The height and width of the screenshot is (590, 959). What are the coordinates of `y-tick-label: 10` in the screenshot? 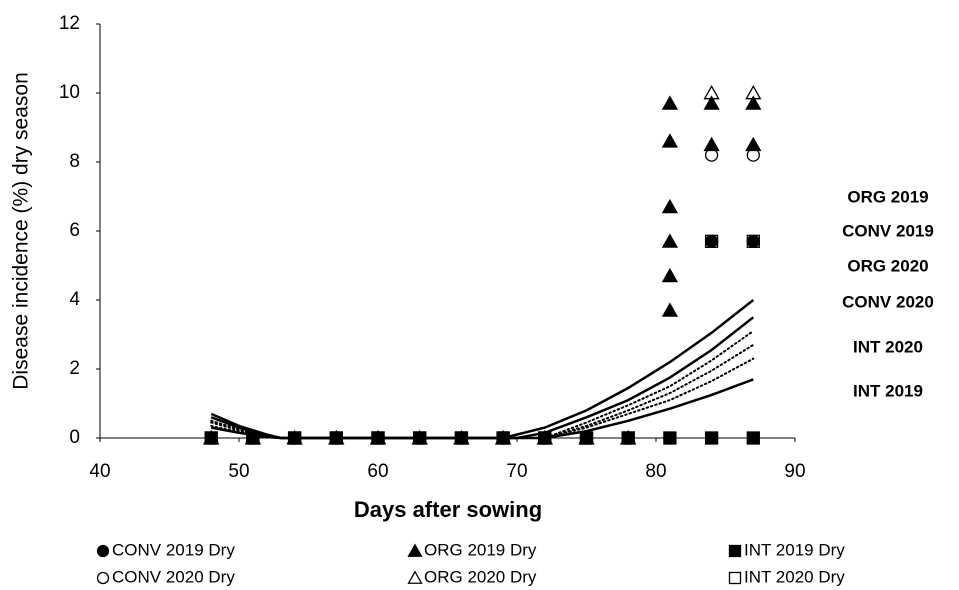 It's located at (69, 92).